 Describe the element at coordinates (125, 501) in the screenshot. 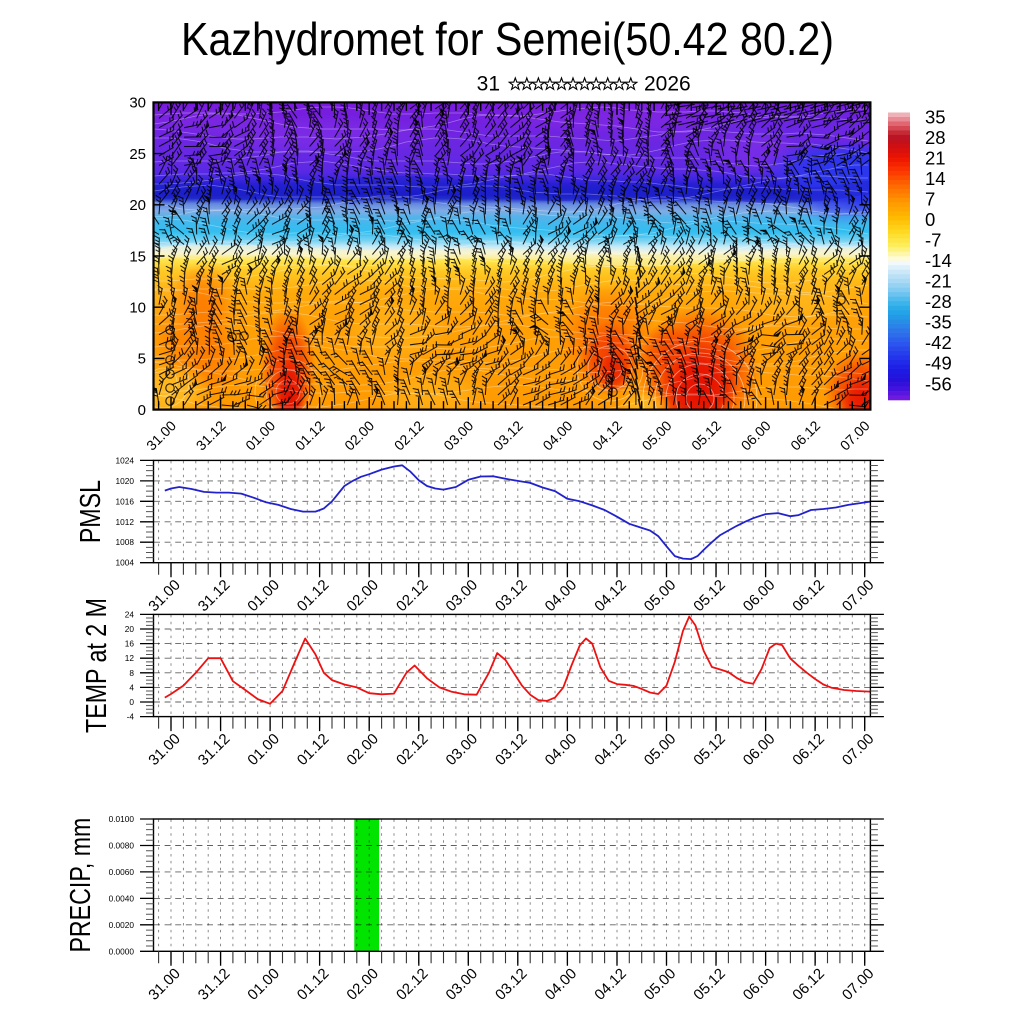

I see `svg-text: 1016` at that location.